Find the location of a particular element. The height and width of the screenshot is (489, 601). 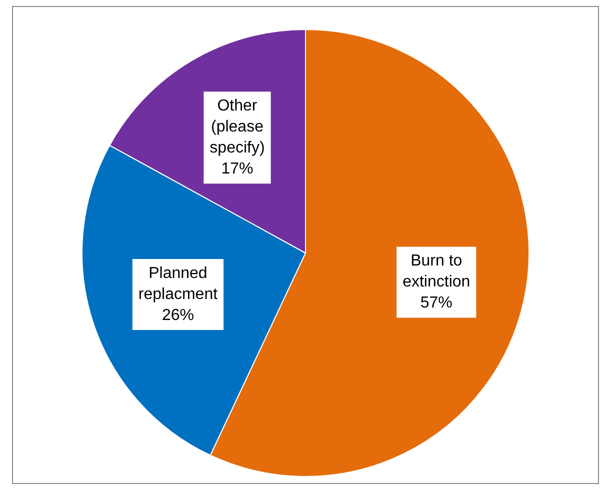

slice-label: Planned replacment is located at coordinates (178, 283).